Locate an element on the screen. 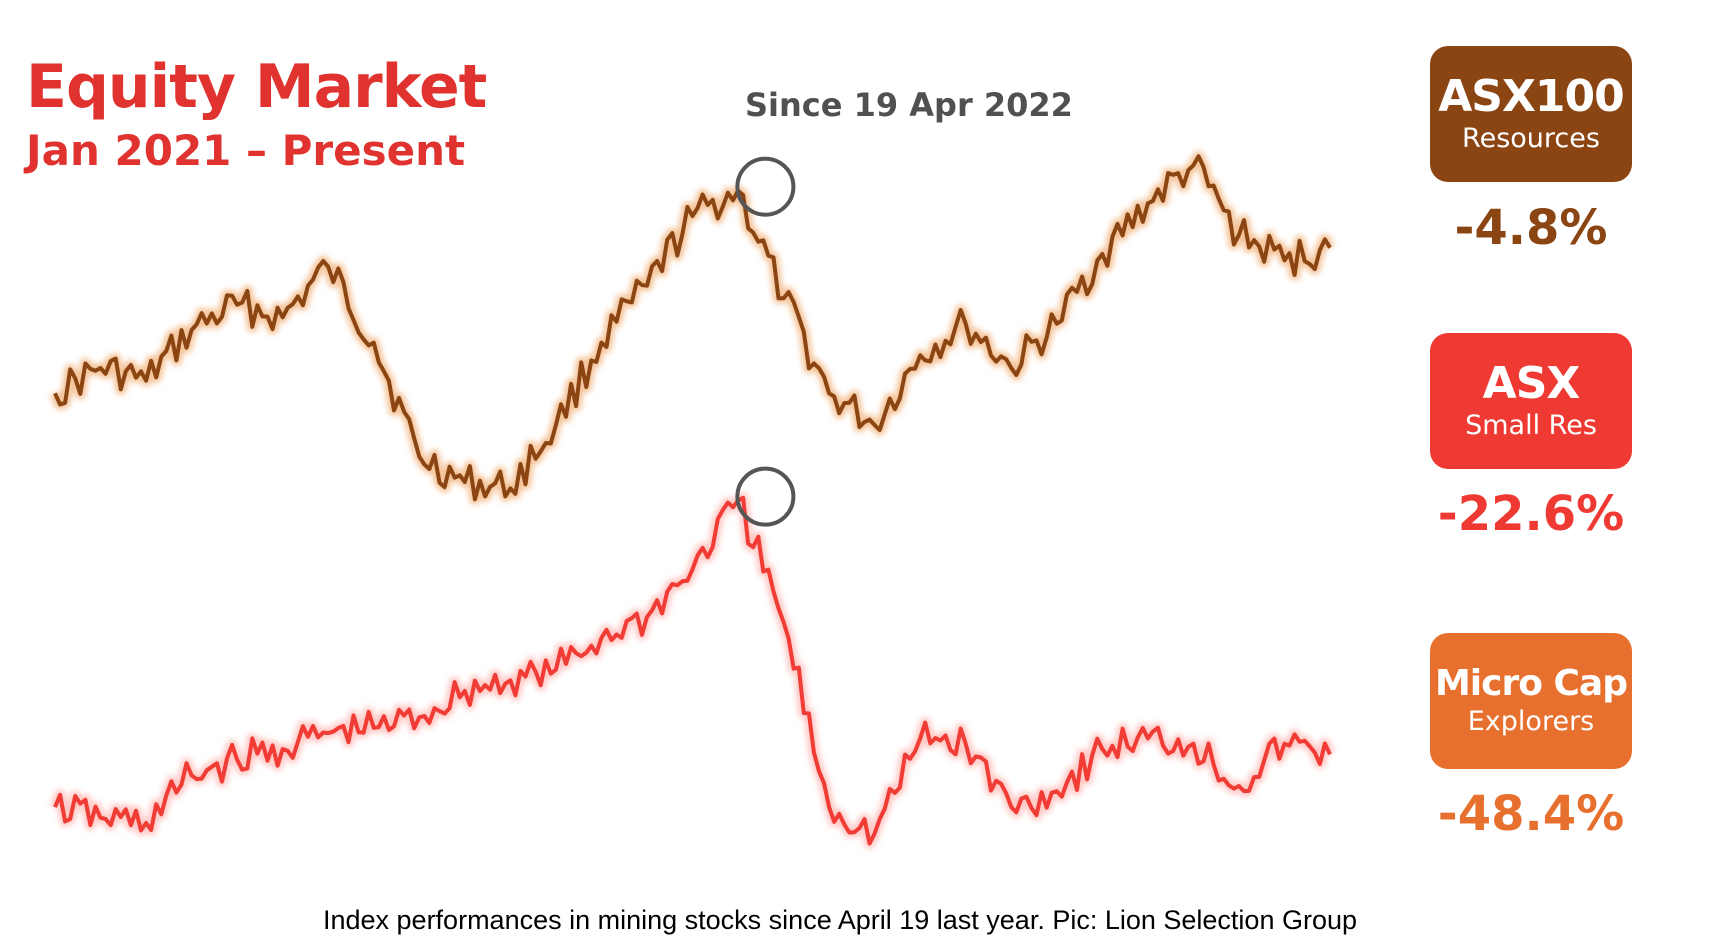 This screenshot has height=948, width=1724. chart-title: Equity Market is located at coordinates (256, 87).